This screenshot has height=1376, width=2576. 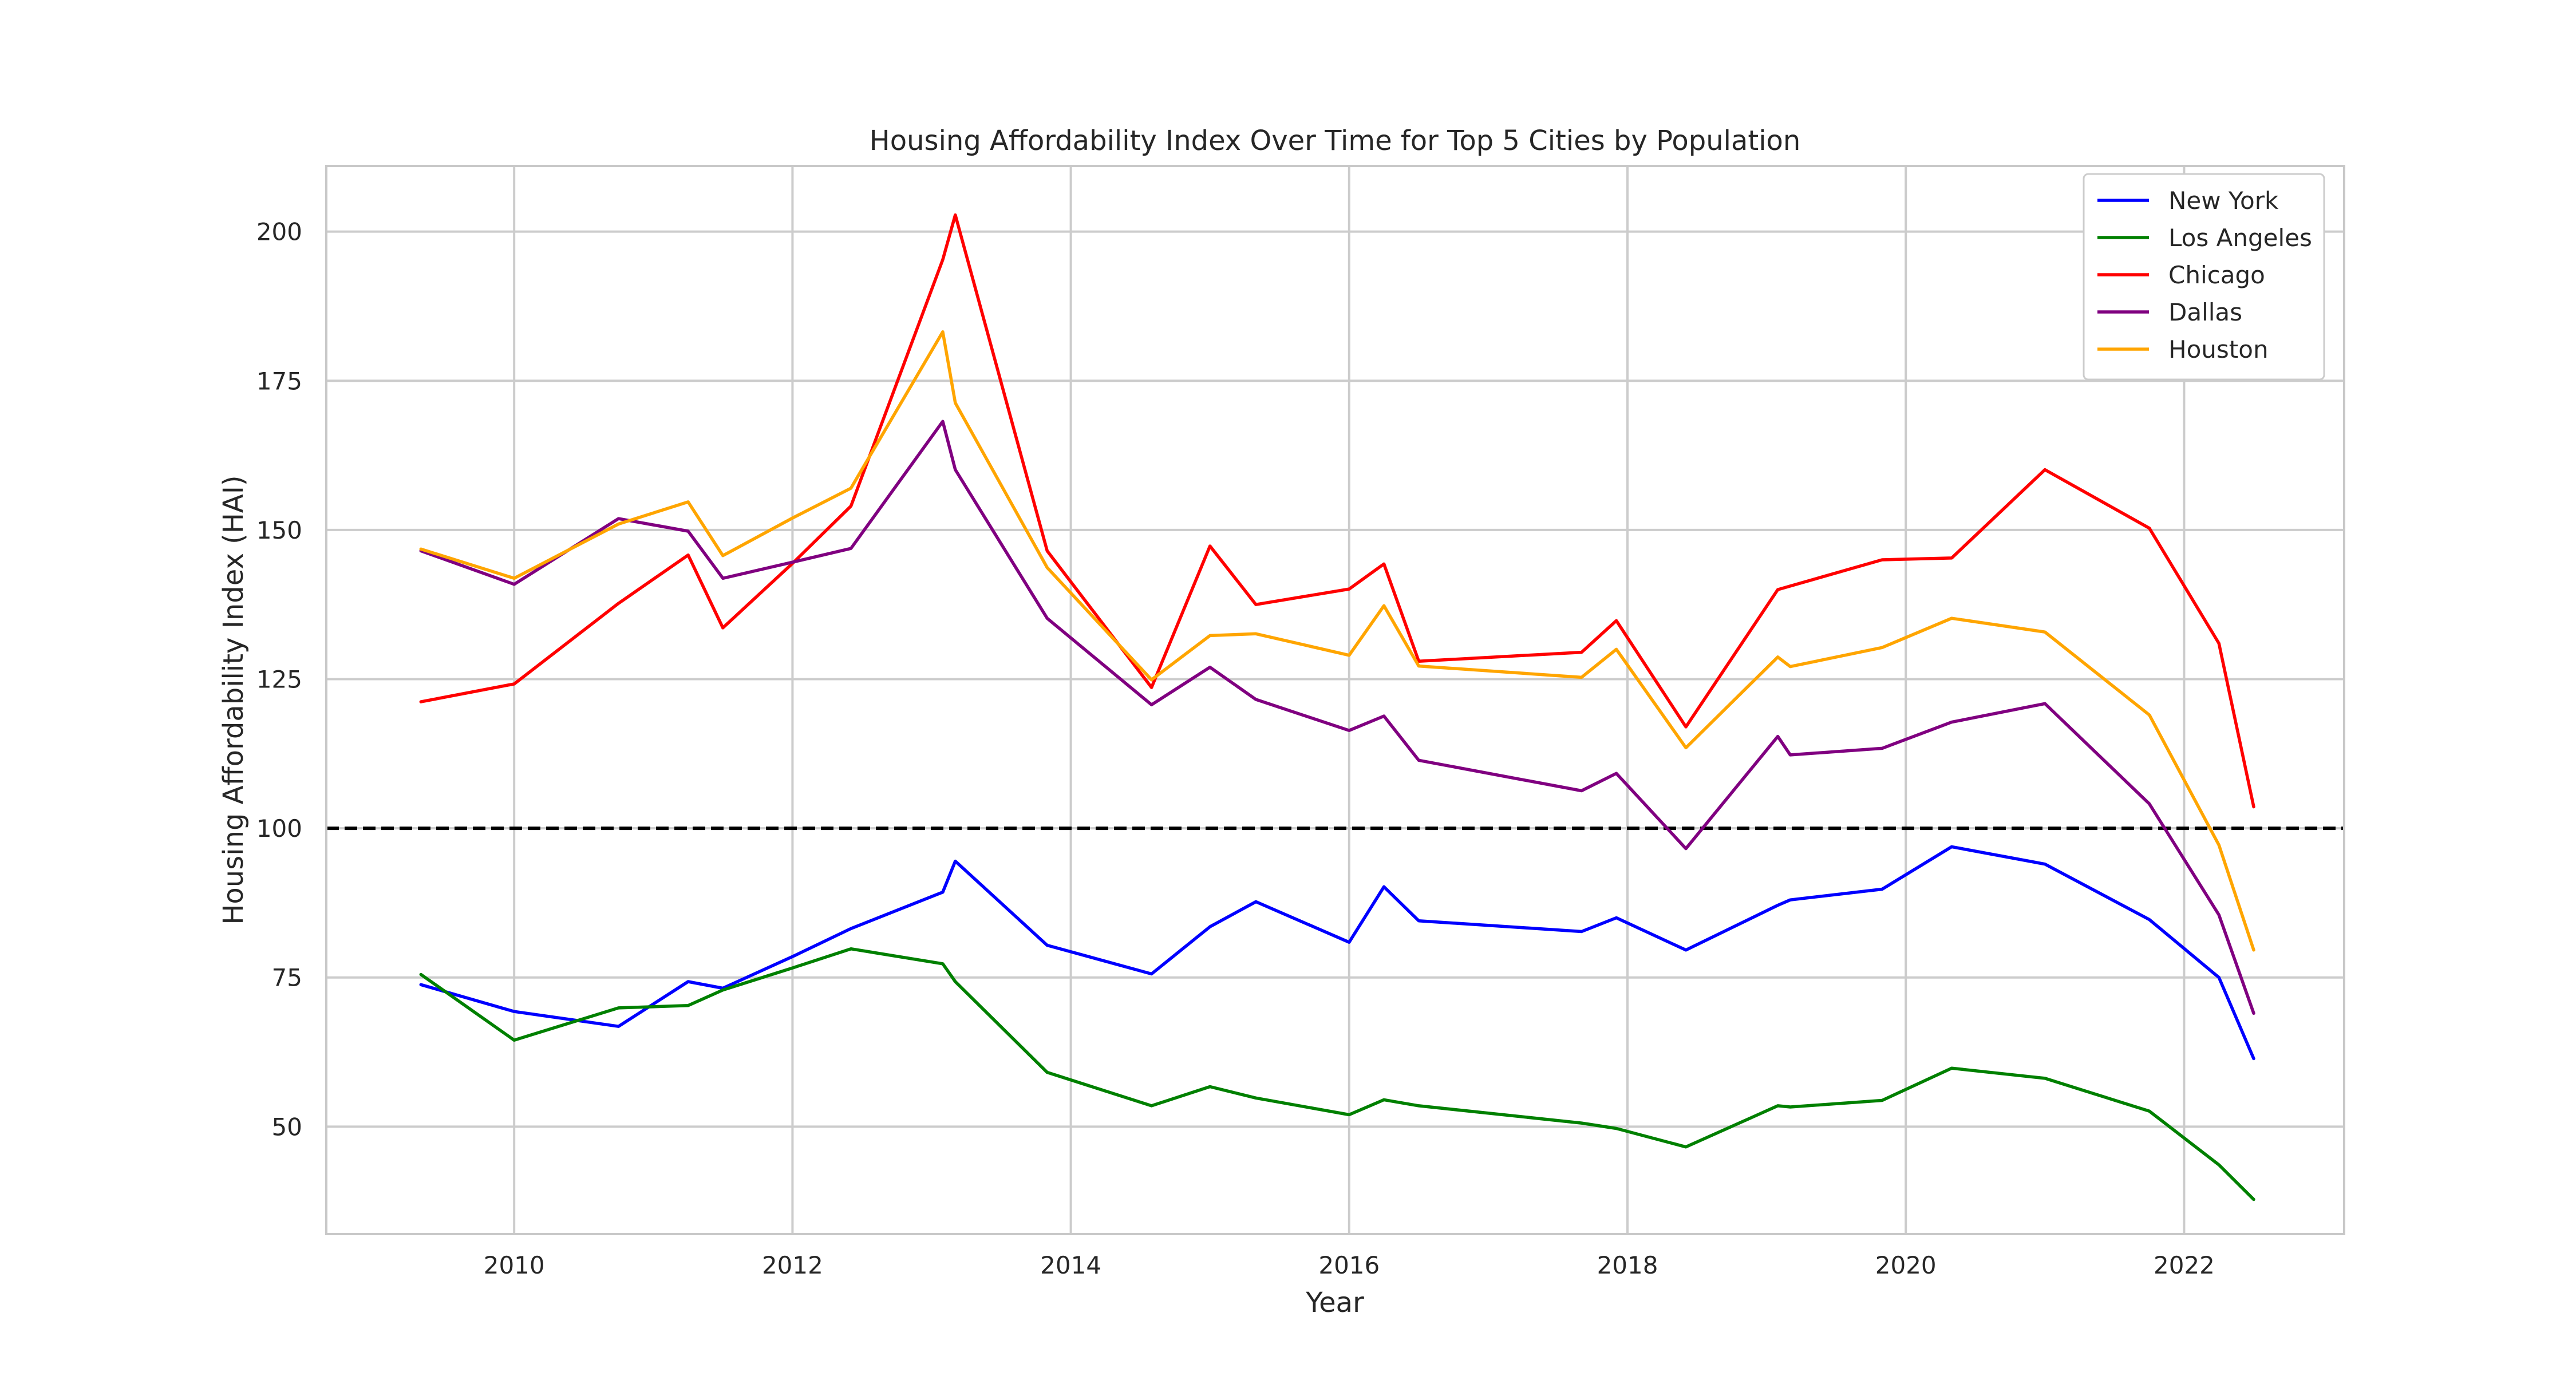 What do you see at coordinates (287, 1127) in the screenshot?
I see `y-tick-label-50: 50` at bounding box center [287, 1127].